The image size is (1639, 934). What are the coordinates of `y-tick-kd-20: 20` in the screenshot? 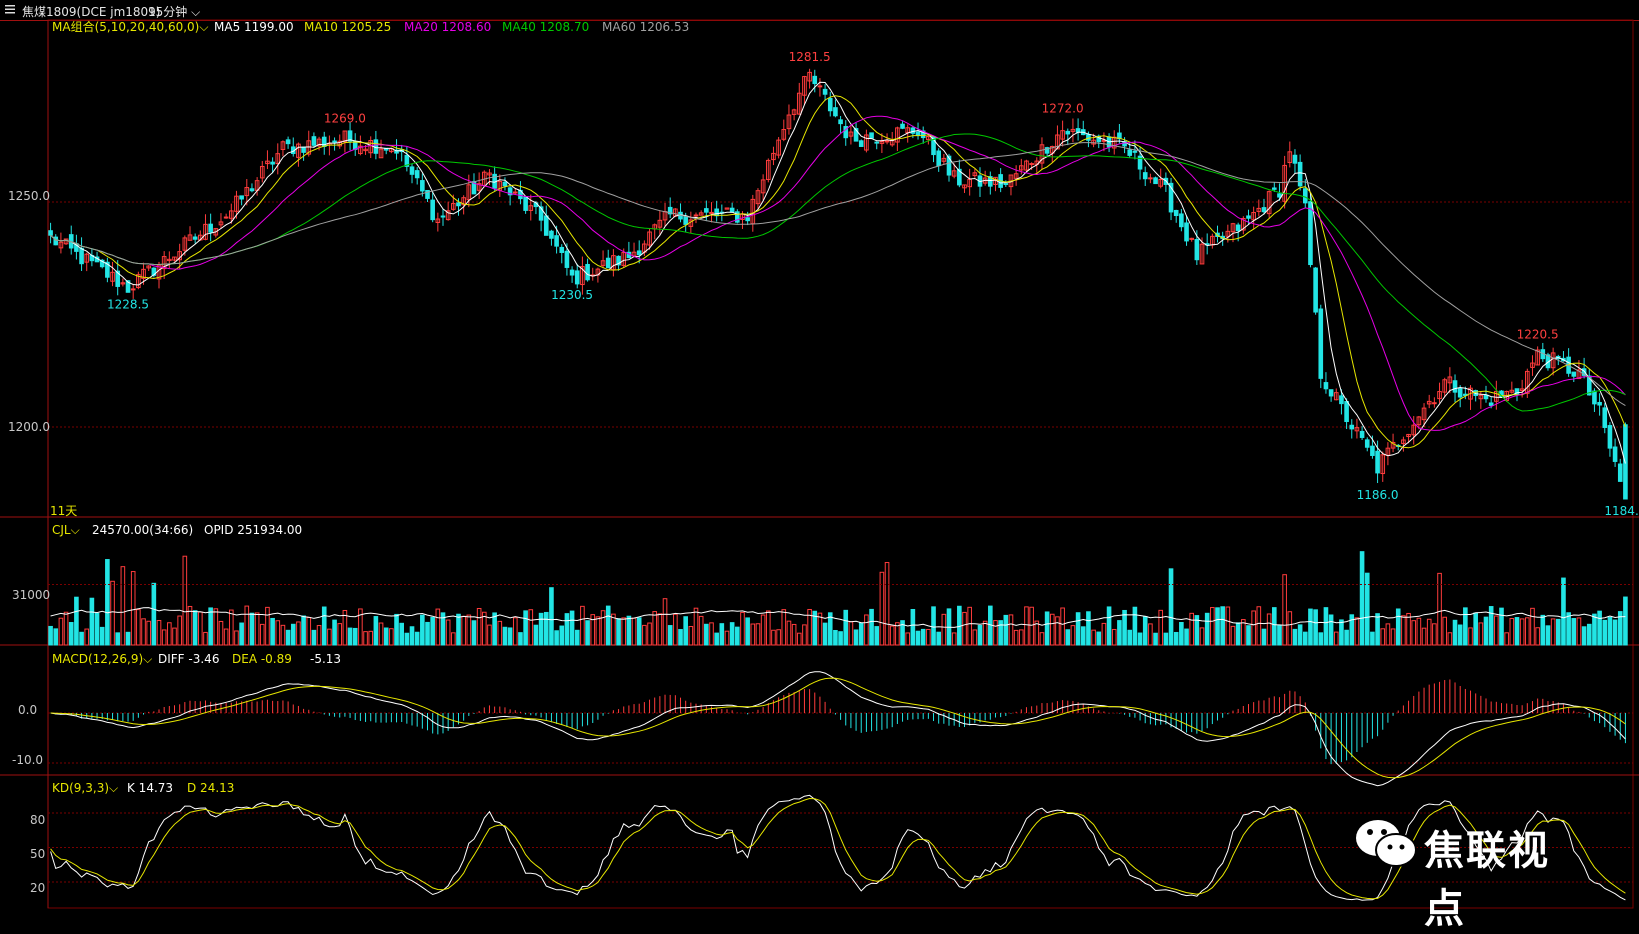 It's located at (38, 888).